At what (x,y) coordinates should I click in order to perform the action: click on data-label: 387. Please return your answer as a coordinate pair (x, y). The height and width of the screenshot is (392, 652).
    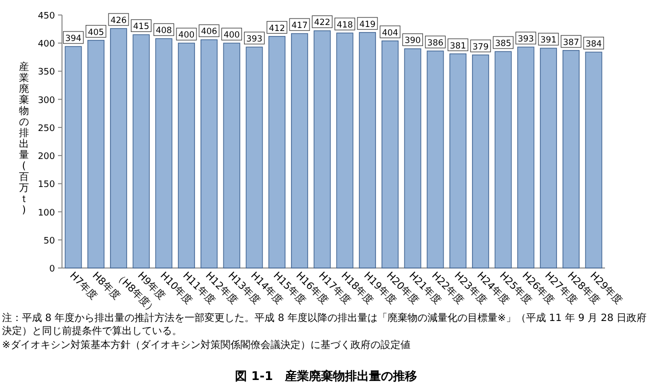
    Looking at the image, I should click on (571, 43).